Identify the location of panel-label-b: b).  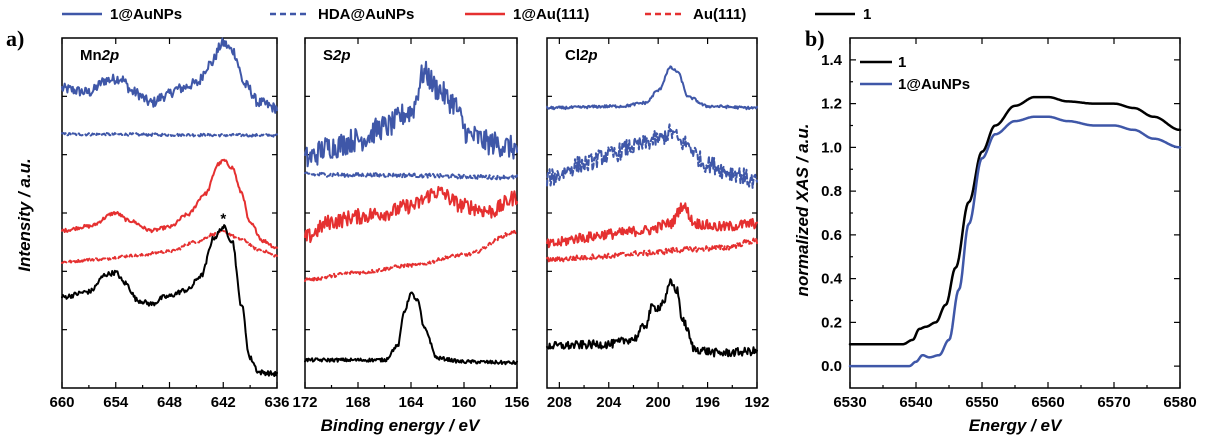
(815, 38).